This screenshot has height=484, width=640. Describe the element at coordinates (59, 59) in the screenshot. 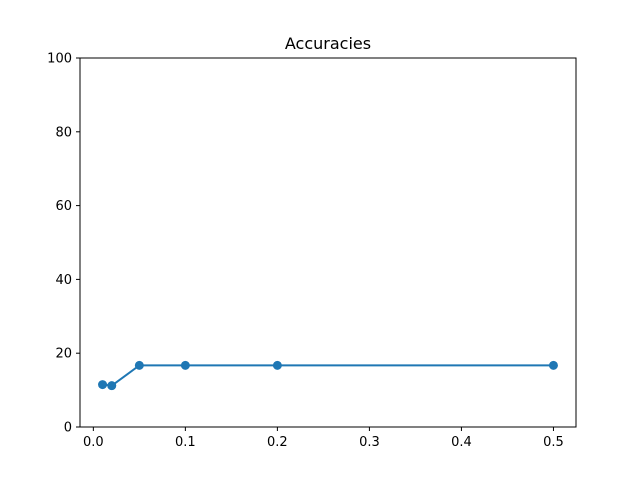

I see `y-tick-label: 100` at that location.